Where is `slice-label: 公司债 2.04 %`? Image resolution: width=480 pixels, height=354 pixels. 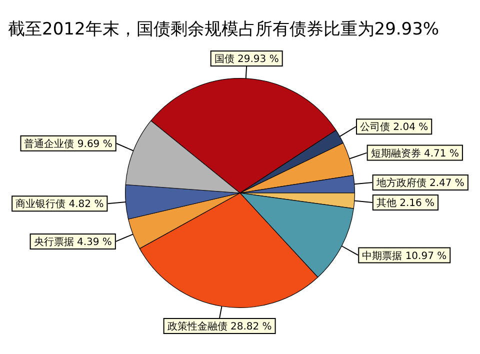 slice-label: 公司债 2.04 % is located at coordinates (394, 127).